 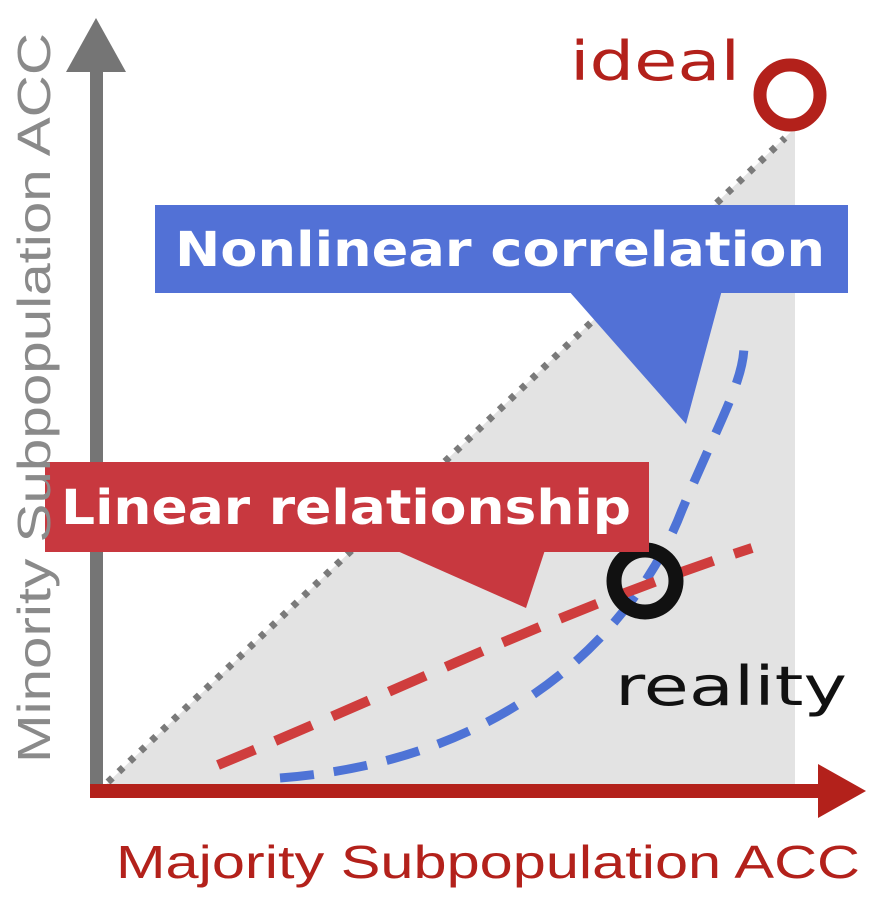 I want to click on linear-curve, so click(x=485, y=656).